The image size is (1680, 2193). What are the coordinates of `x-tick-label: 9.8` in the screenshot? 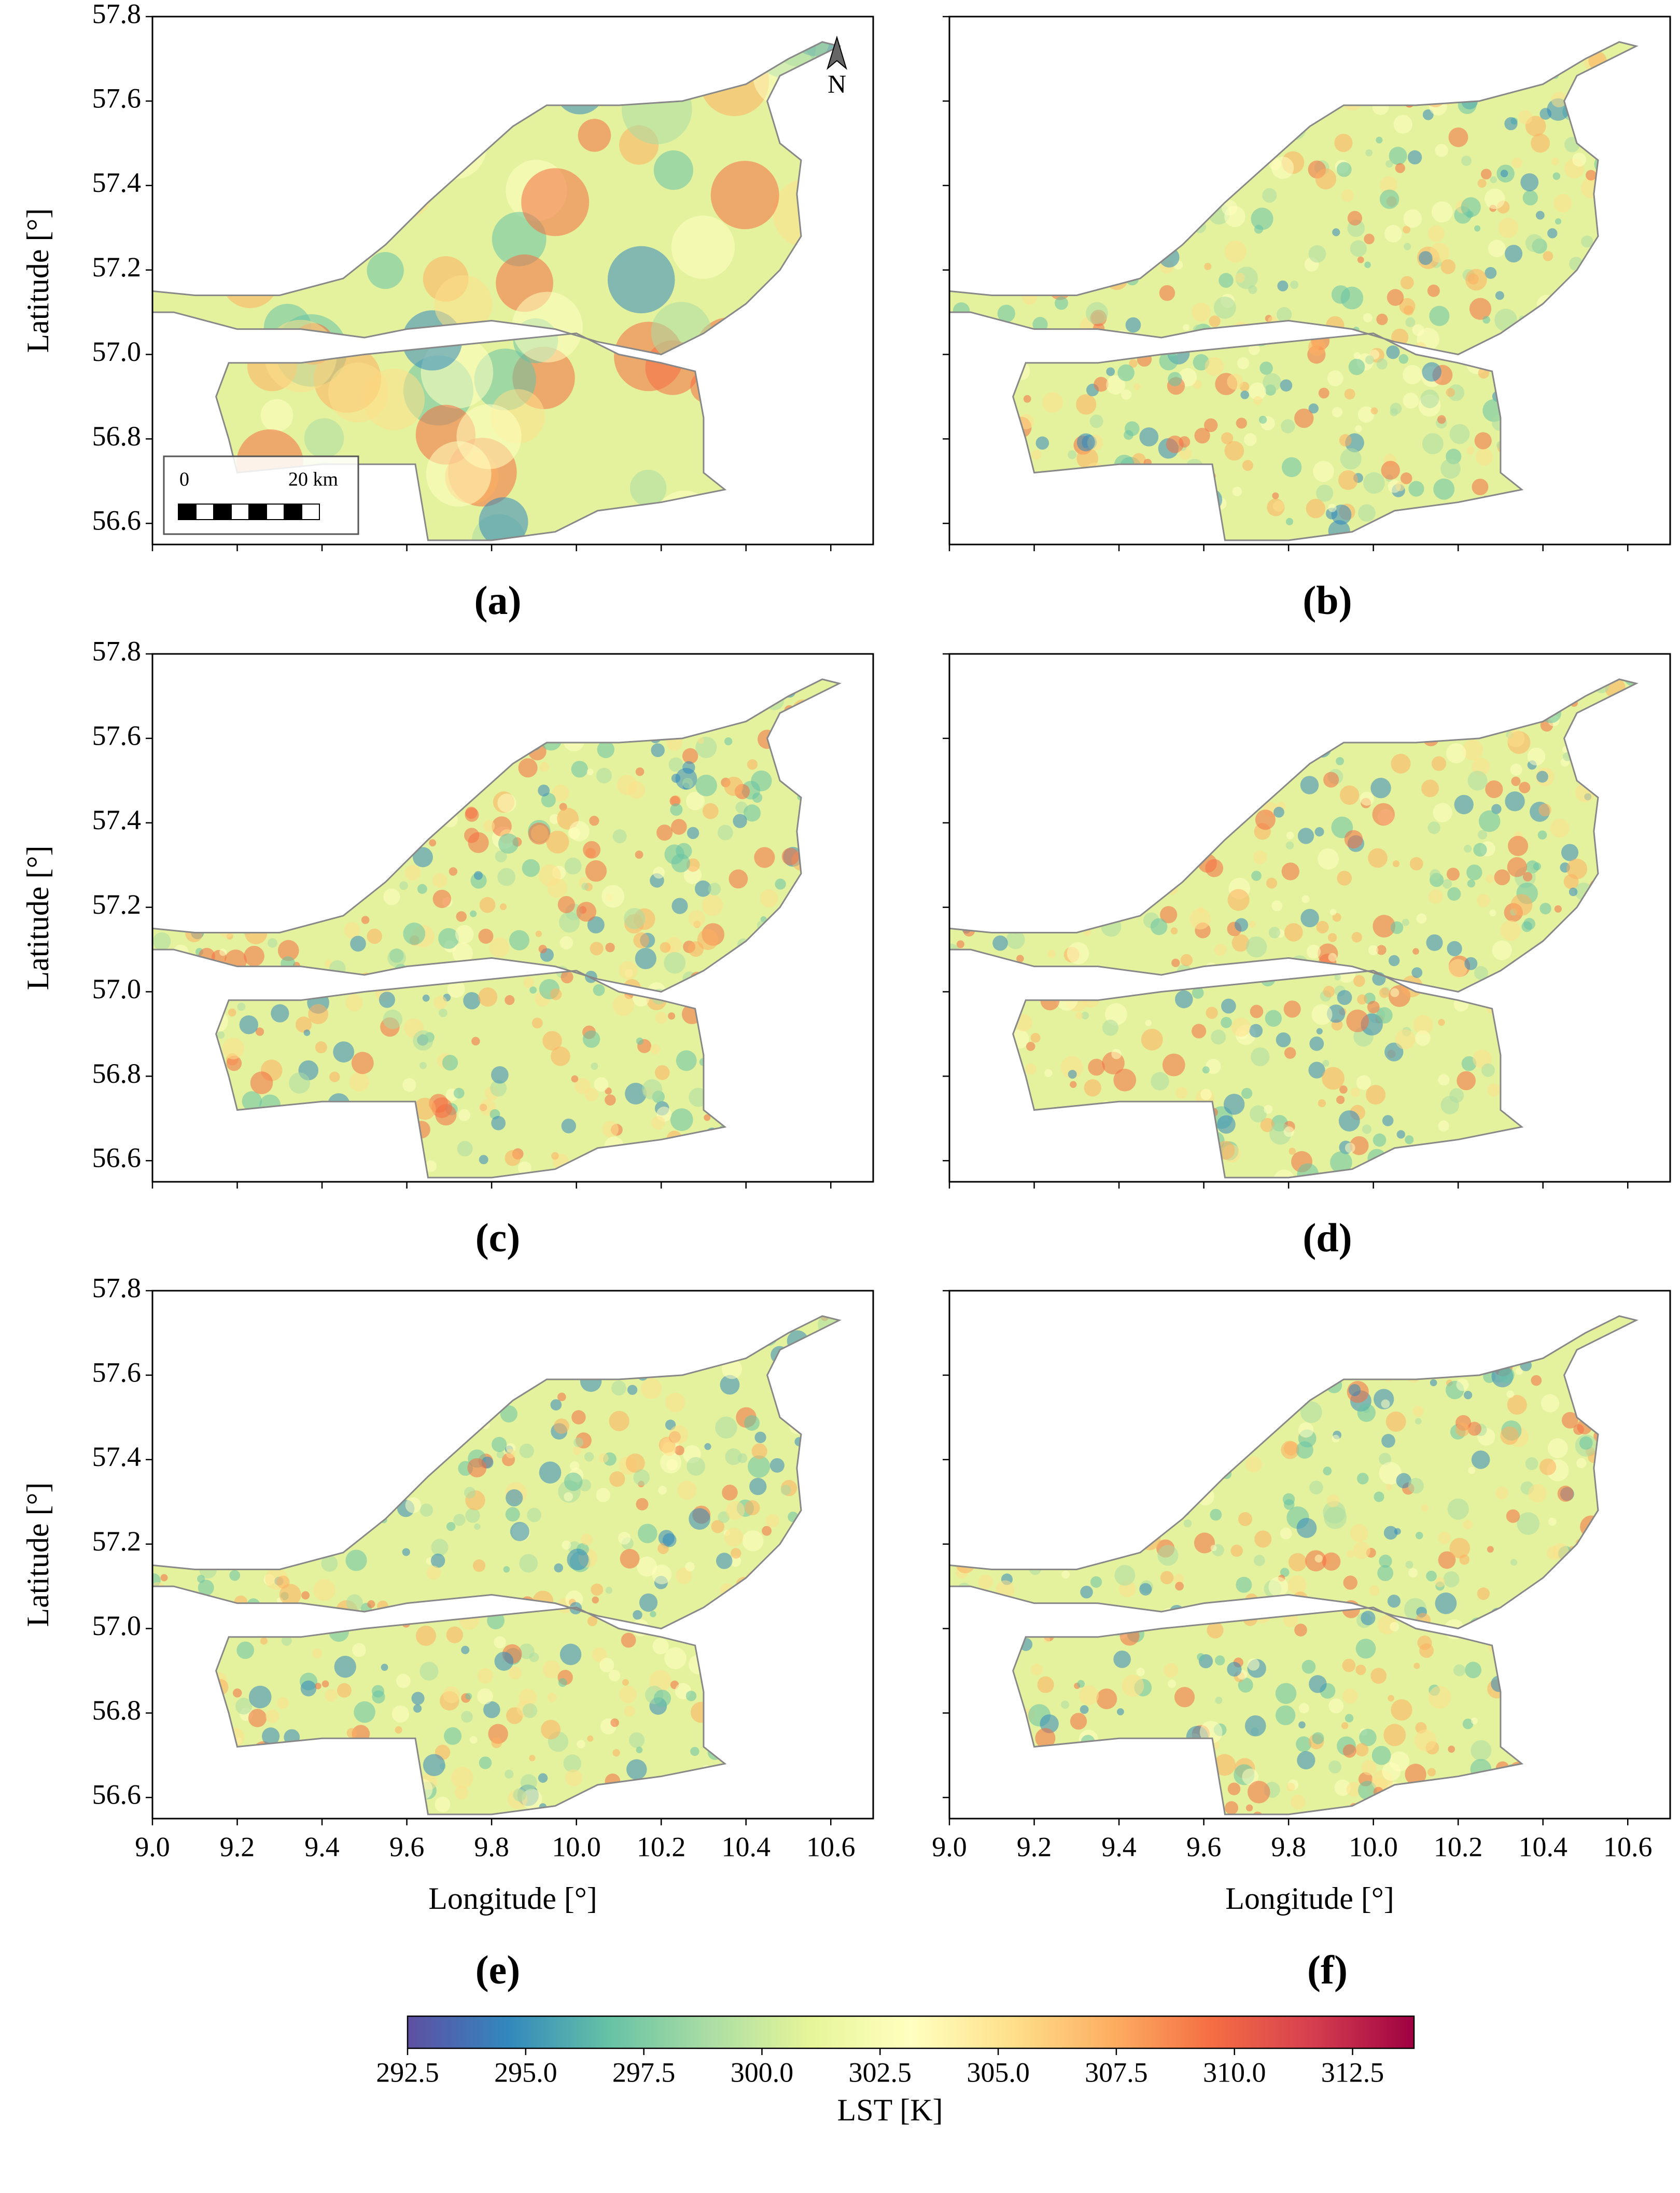 It's located at (1288, 1847).